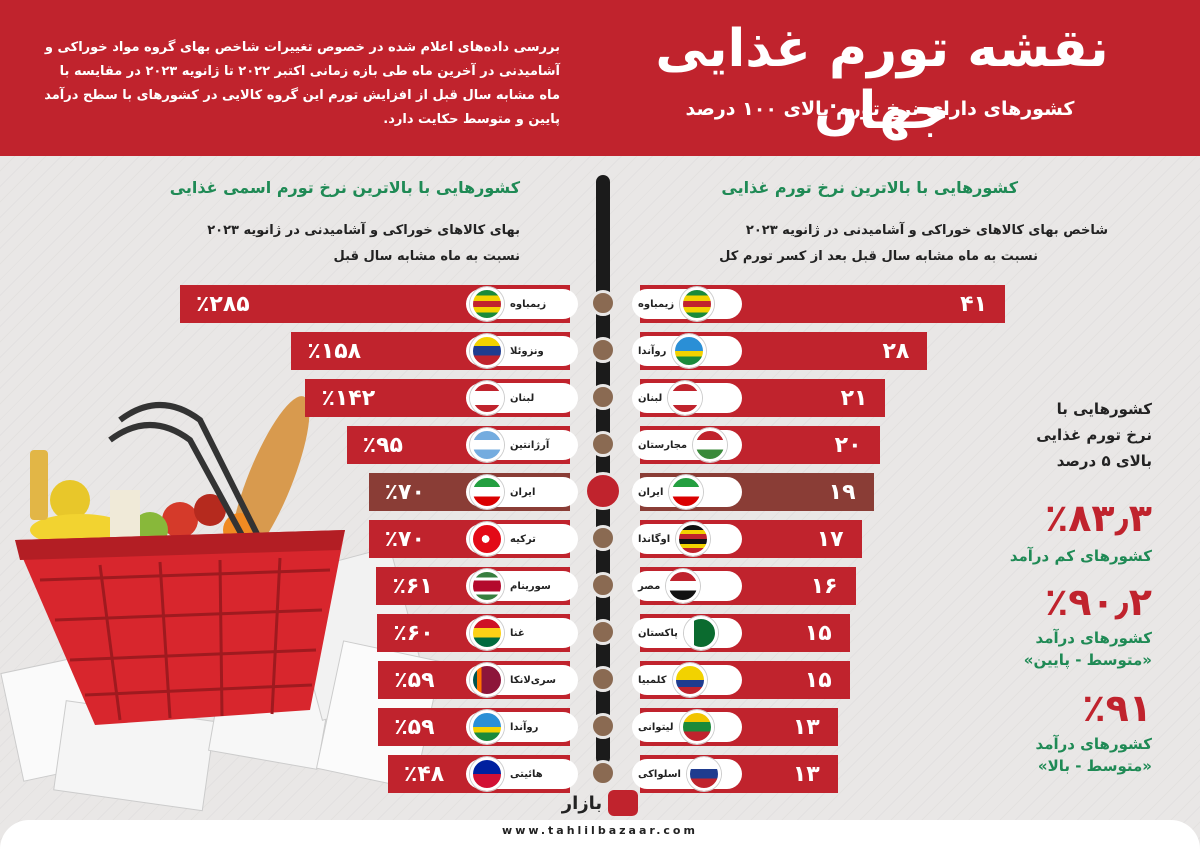  I want to click on stat-lower-middle-label: کشورهای درآمد «متوسط - پایین», so click(1067, 649).